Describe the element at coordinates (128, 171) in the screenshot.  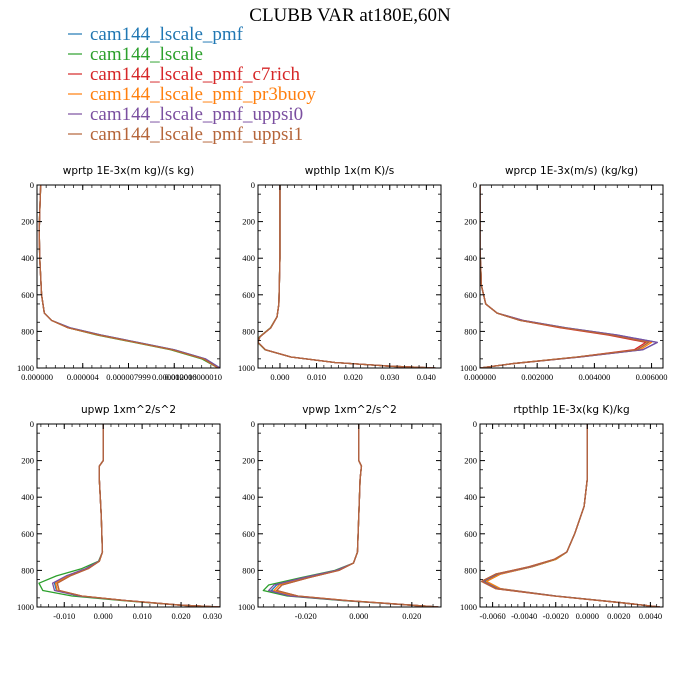
I see `panel-title: wprtp 1E-3x(m kg)/(s kg)` at that location.